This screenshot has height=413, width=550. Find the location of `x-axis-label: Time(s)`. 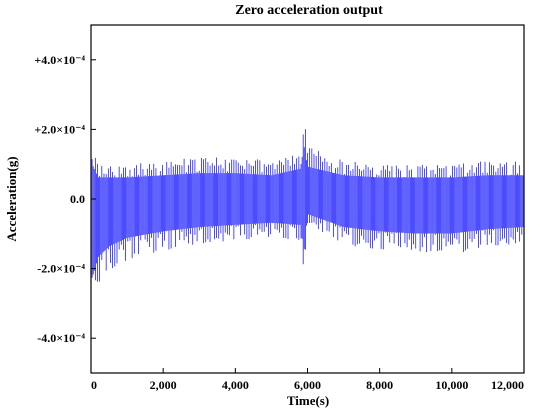

x-axis-label: Time(s) is located at coordinates (308, 400).